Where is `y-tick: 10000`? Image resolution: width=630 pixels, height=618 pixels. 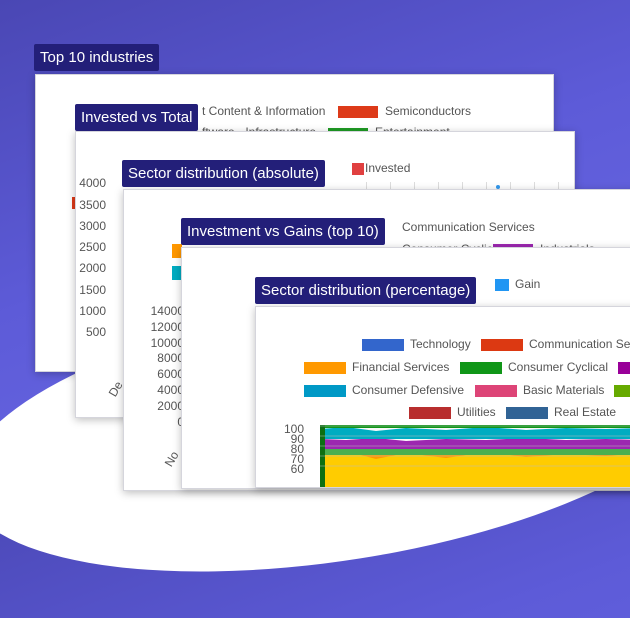
y-tick: 10000 is located at coordinates (167, 343).